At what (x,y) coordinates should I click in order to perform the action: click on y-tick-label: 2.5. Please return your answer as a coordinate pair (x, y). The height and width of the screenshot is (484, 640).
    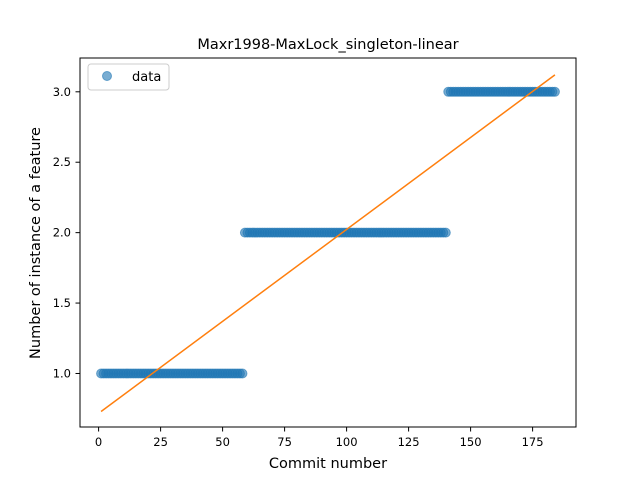
    Looking at the image, I should click on (62, 162).